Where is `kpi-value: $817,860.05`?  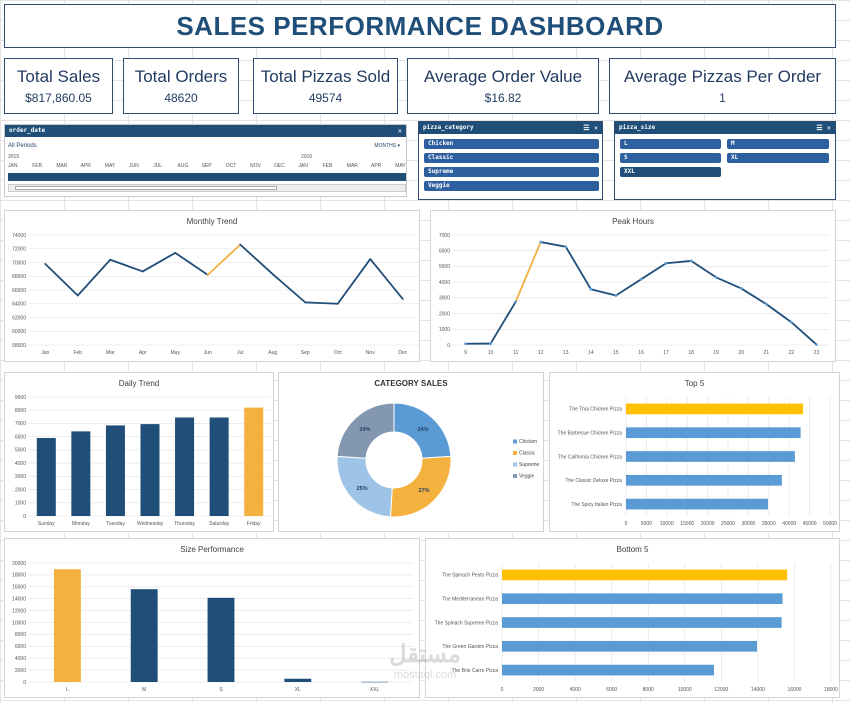 kpi-value: $817,860.05 is located at coordinates (58, 98).